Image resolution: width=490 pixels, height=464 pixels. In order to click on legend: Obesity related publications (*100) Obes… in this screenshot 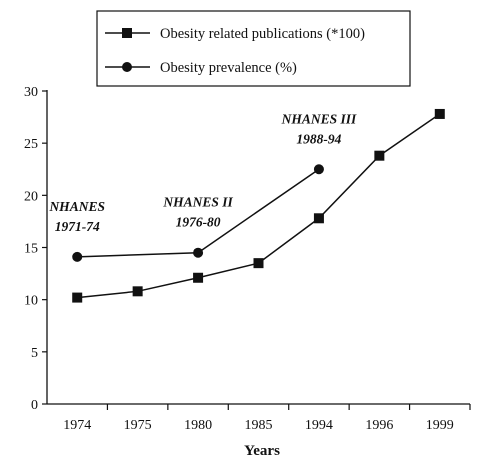, I will do `click(253, 48)`.